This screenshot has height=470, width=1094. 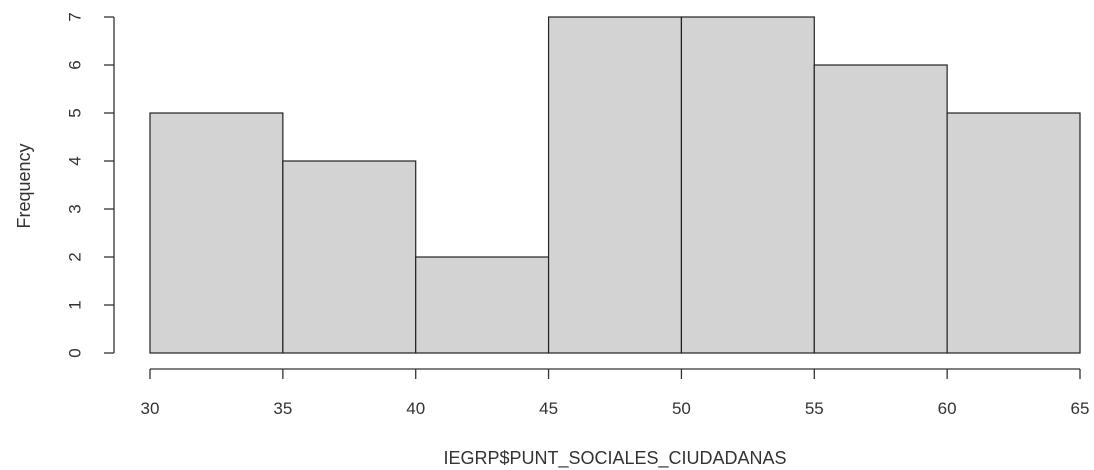 What do you see at coordinates (74, 160) in the screenshot?
I see `y-tick-label-4: 4` at bounding box center [74, 160].